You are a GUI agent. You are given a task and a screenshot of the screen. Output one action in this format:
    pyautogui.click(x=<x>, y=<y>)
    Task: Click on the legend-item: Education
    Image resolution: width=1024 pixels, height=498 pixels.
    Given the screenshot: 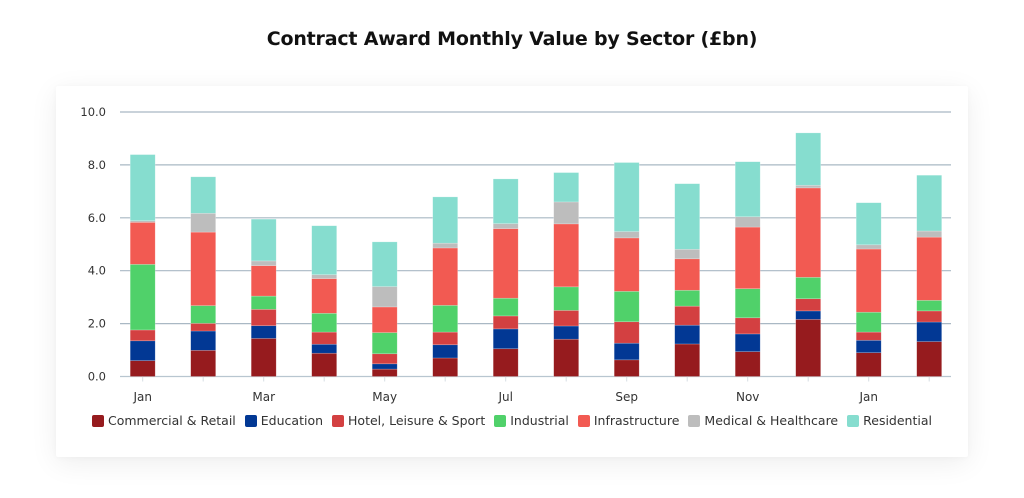 What is the action you would take?
    pyautogui.click(x=283, y=420)
    